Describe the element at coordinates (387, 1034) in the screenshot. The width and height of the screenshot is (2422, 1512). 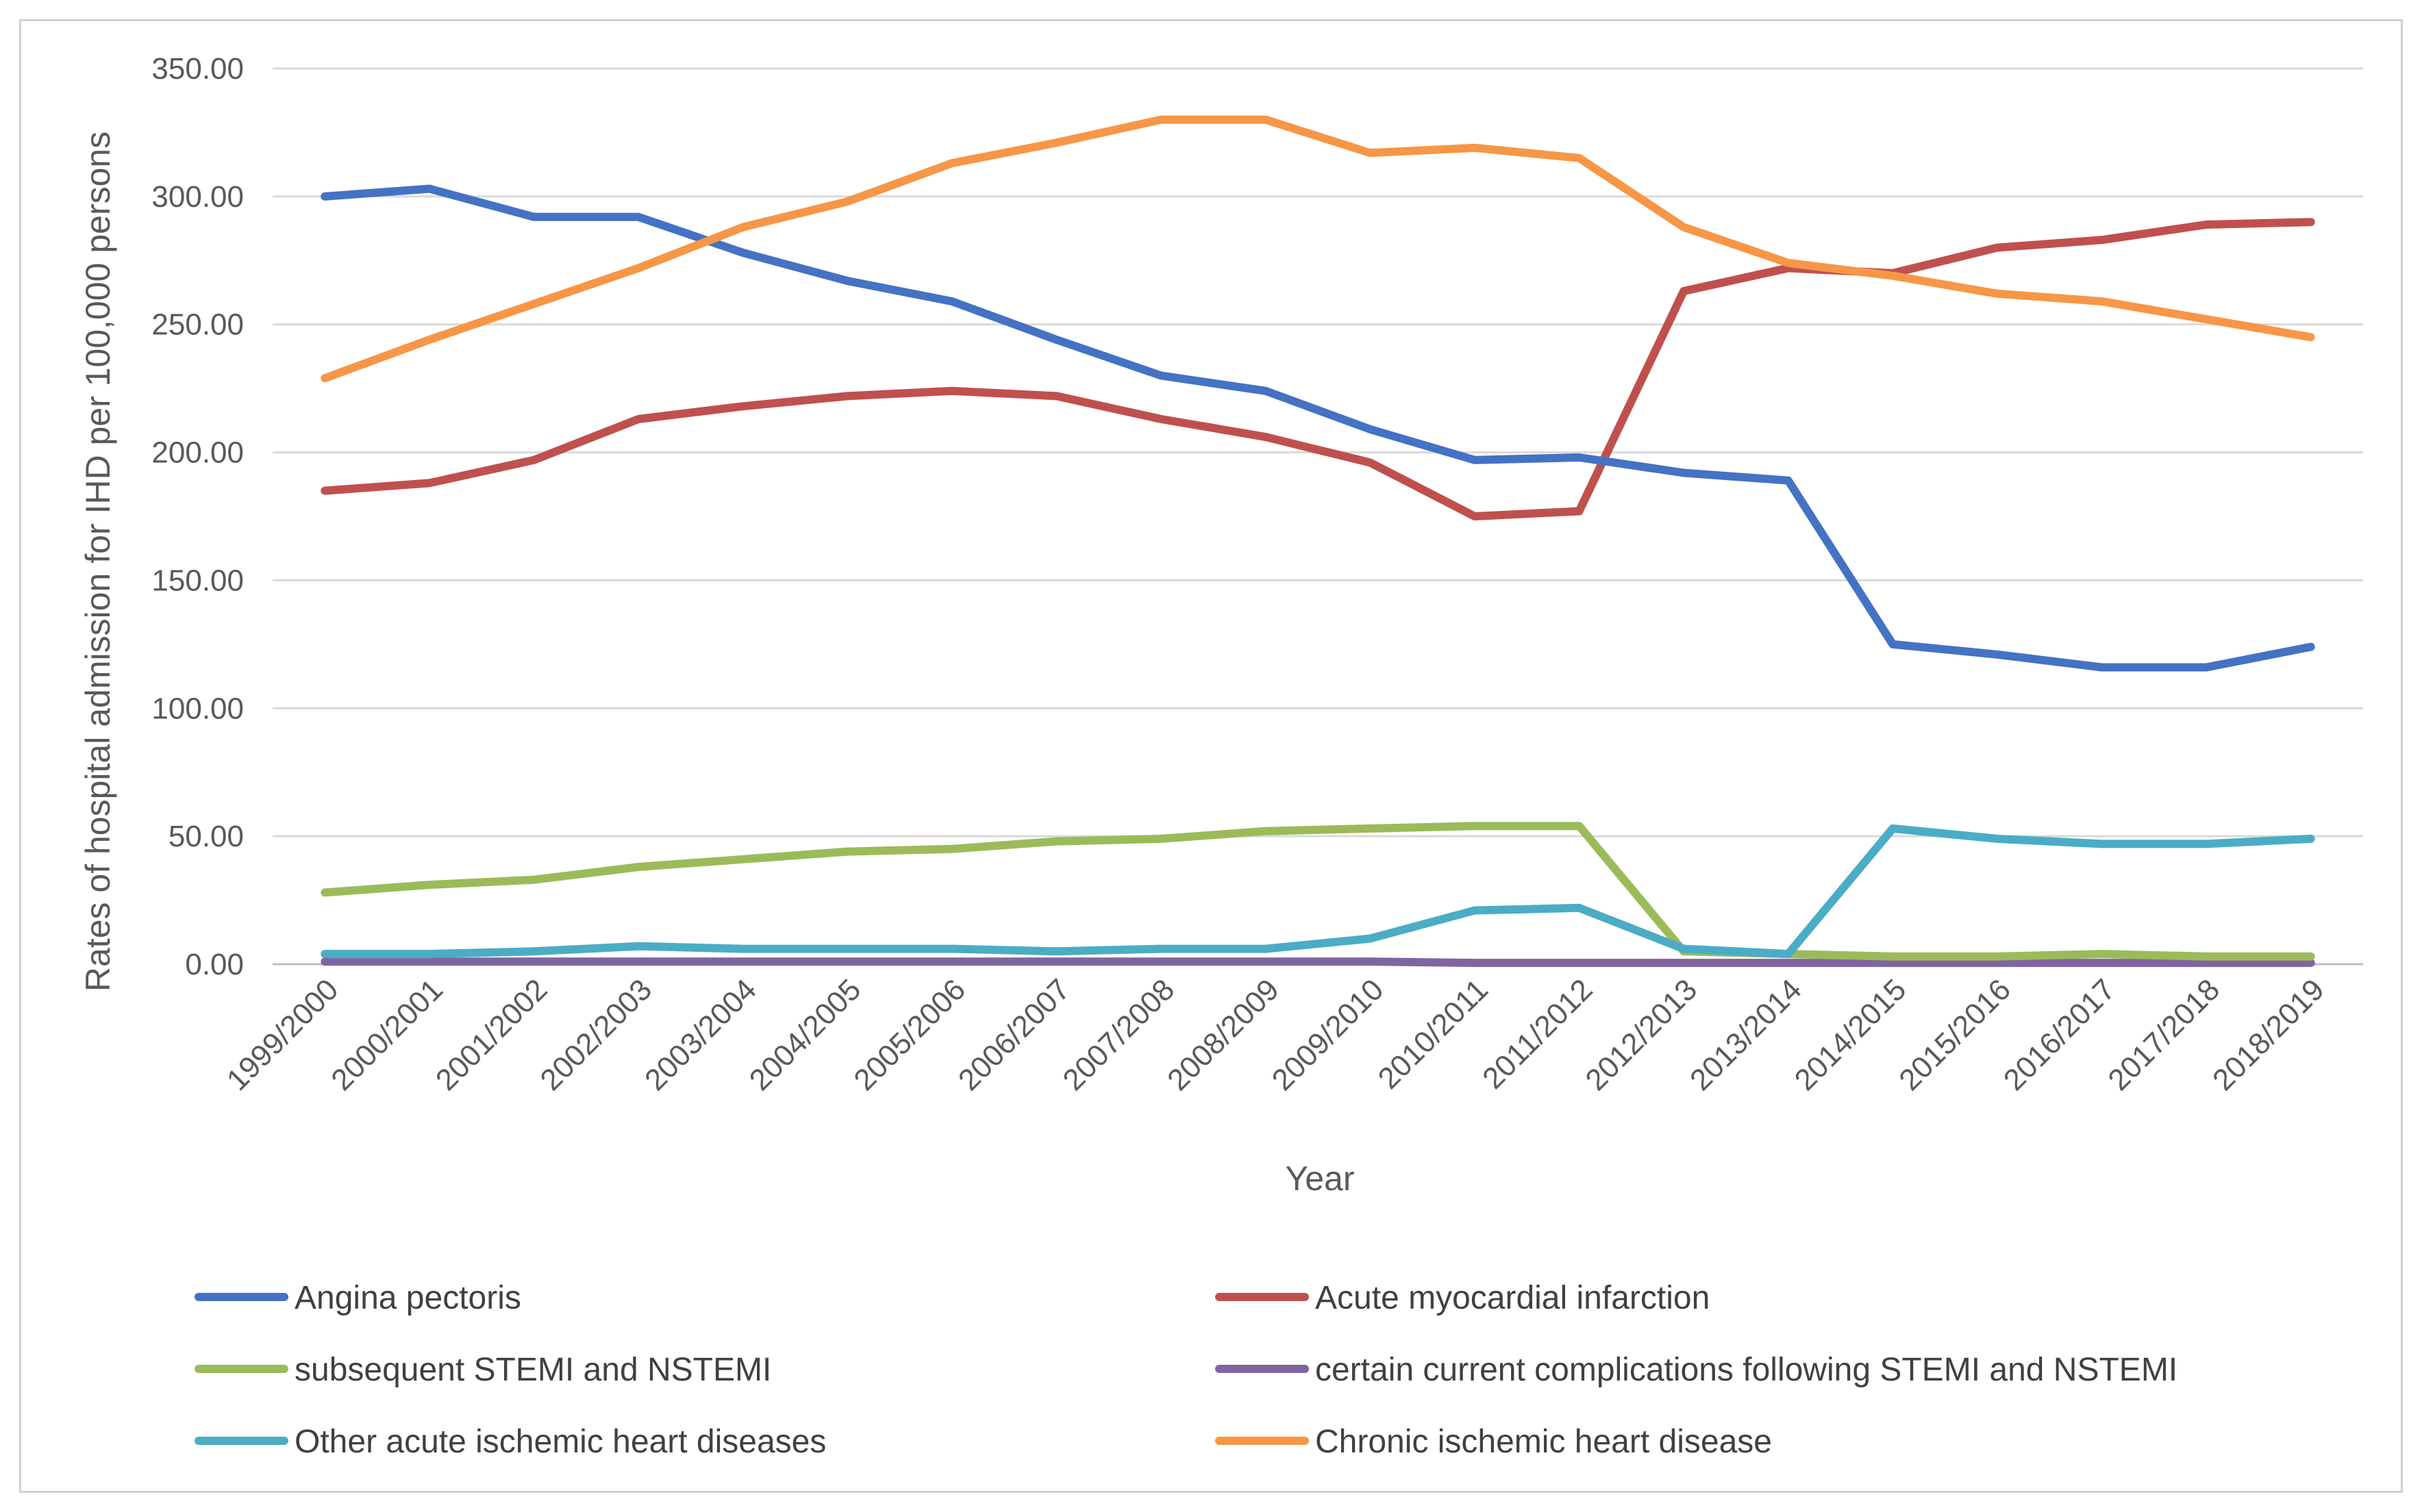
I see `x-tick-label: 2000/2001` at that location.